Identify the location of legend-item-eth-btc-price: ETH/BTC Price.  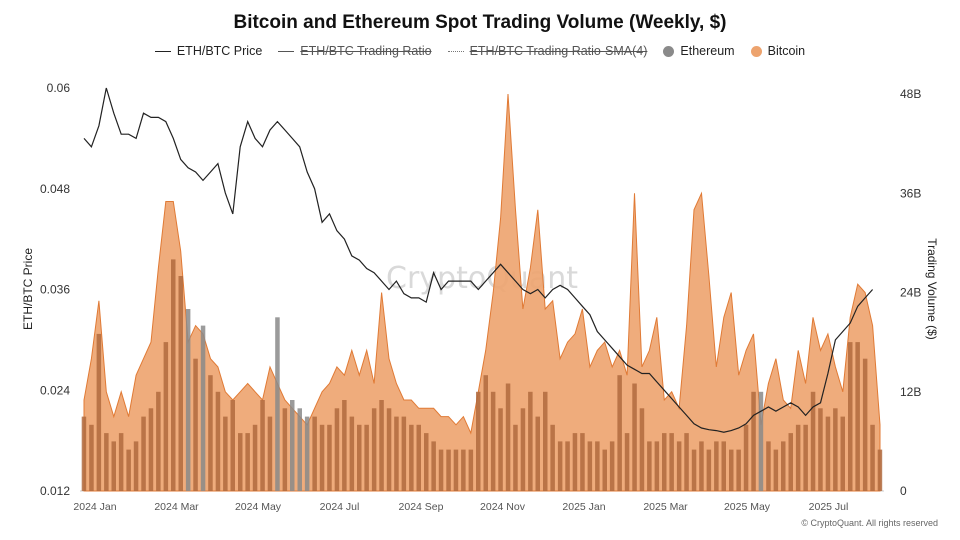
(208, 51).